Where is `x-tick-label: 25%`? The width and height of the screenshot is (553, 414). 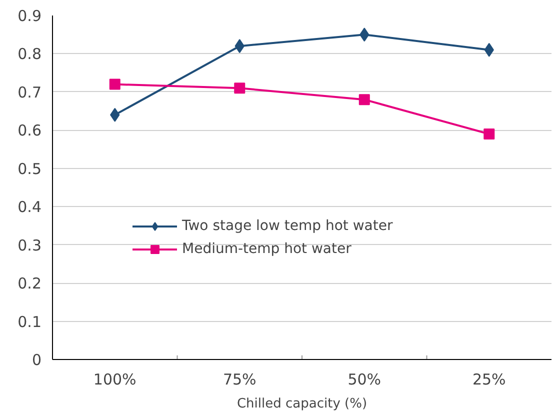 x-tick-label: 25% is located at coordinates (489, 379).